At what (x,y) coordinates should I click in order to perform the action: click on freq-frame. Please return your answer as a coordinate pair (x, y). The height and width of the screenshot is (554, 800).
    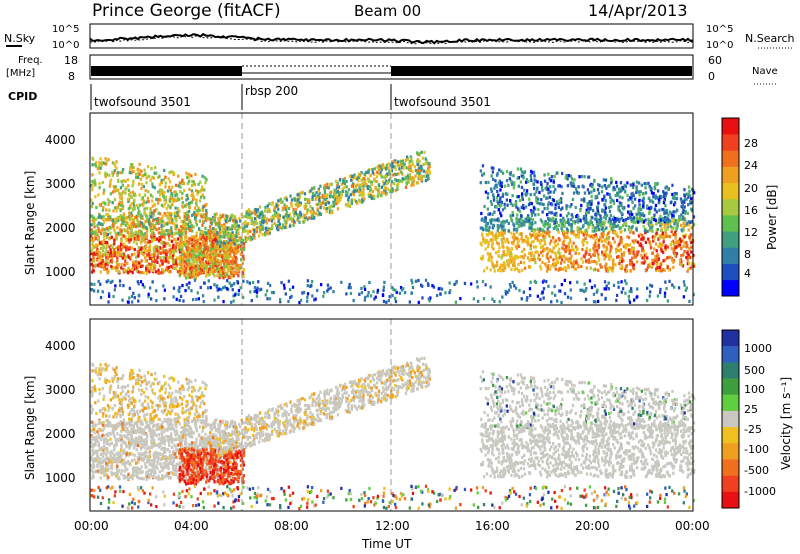
    Looking at the image, I should click on (391, 67).